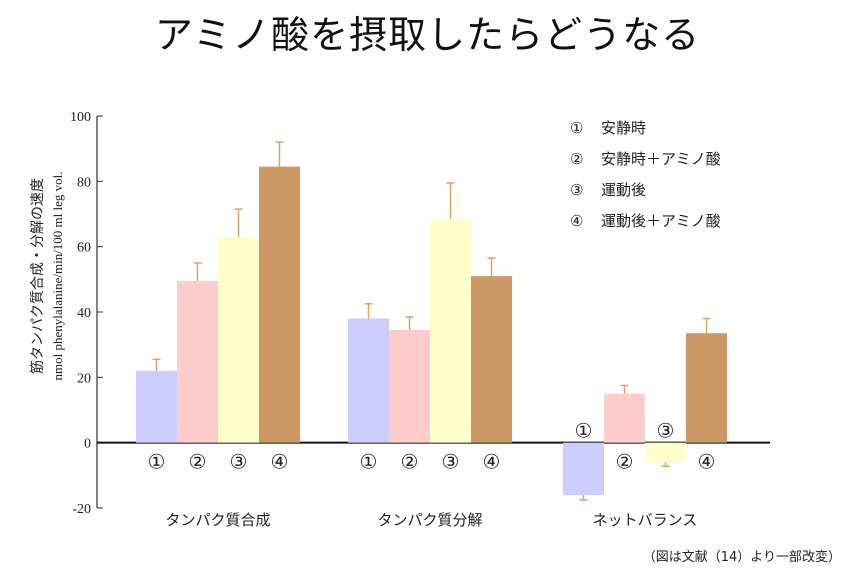 This screenshot has height=571, width=855. Describe the element at coordinates (576, 159) in the screenshot. I see `legend-marker: ②` at that location.